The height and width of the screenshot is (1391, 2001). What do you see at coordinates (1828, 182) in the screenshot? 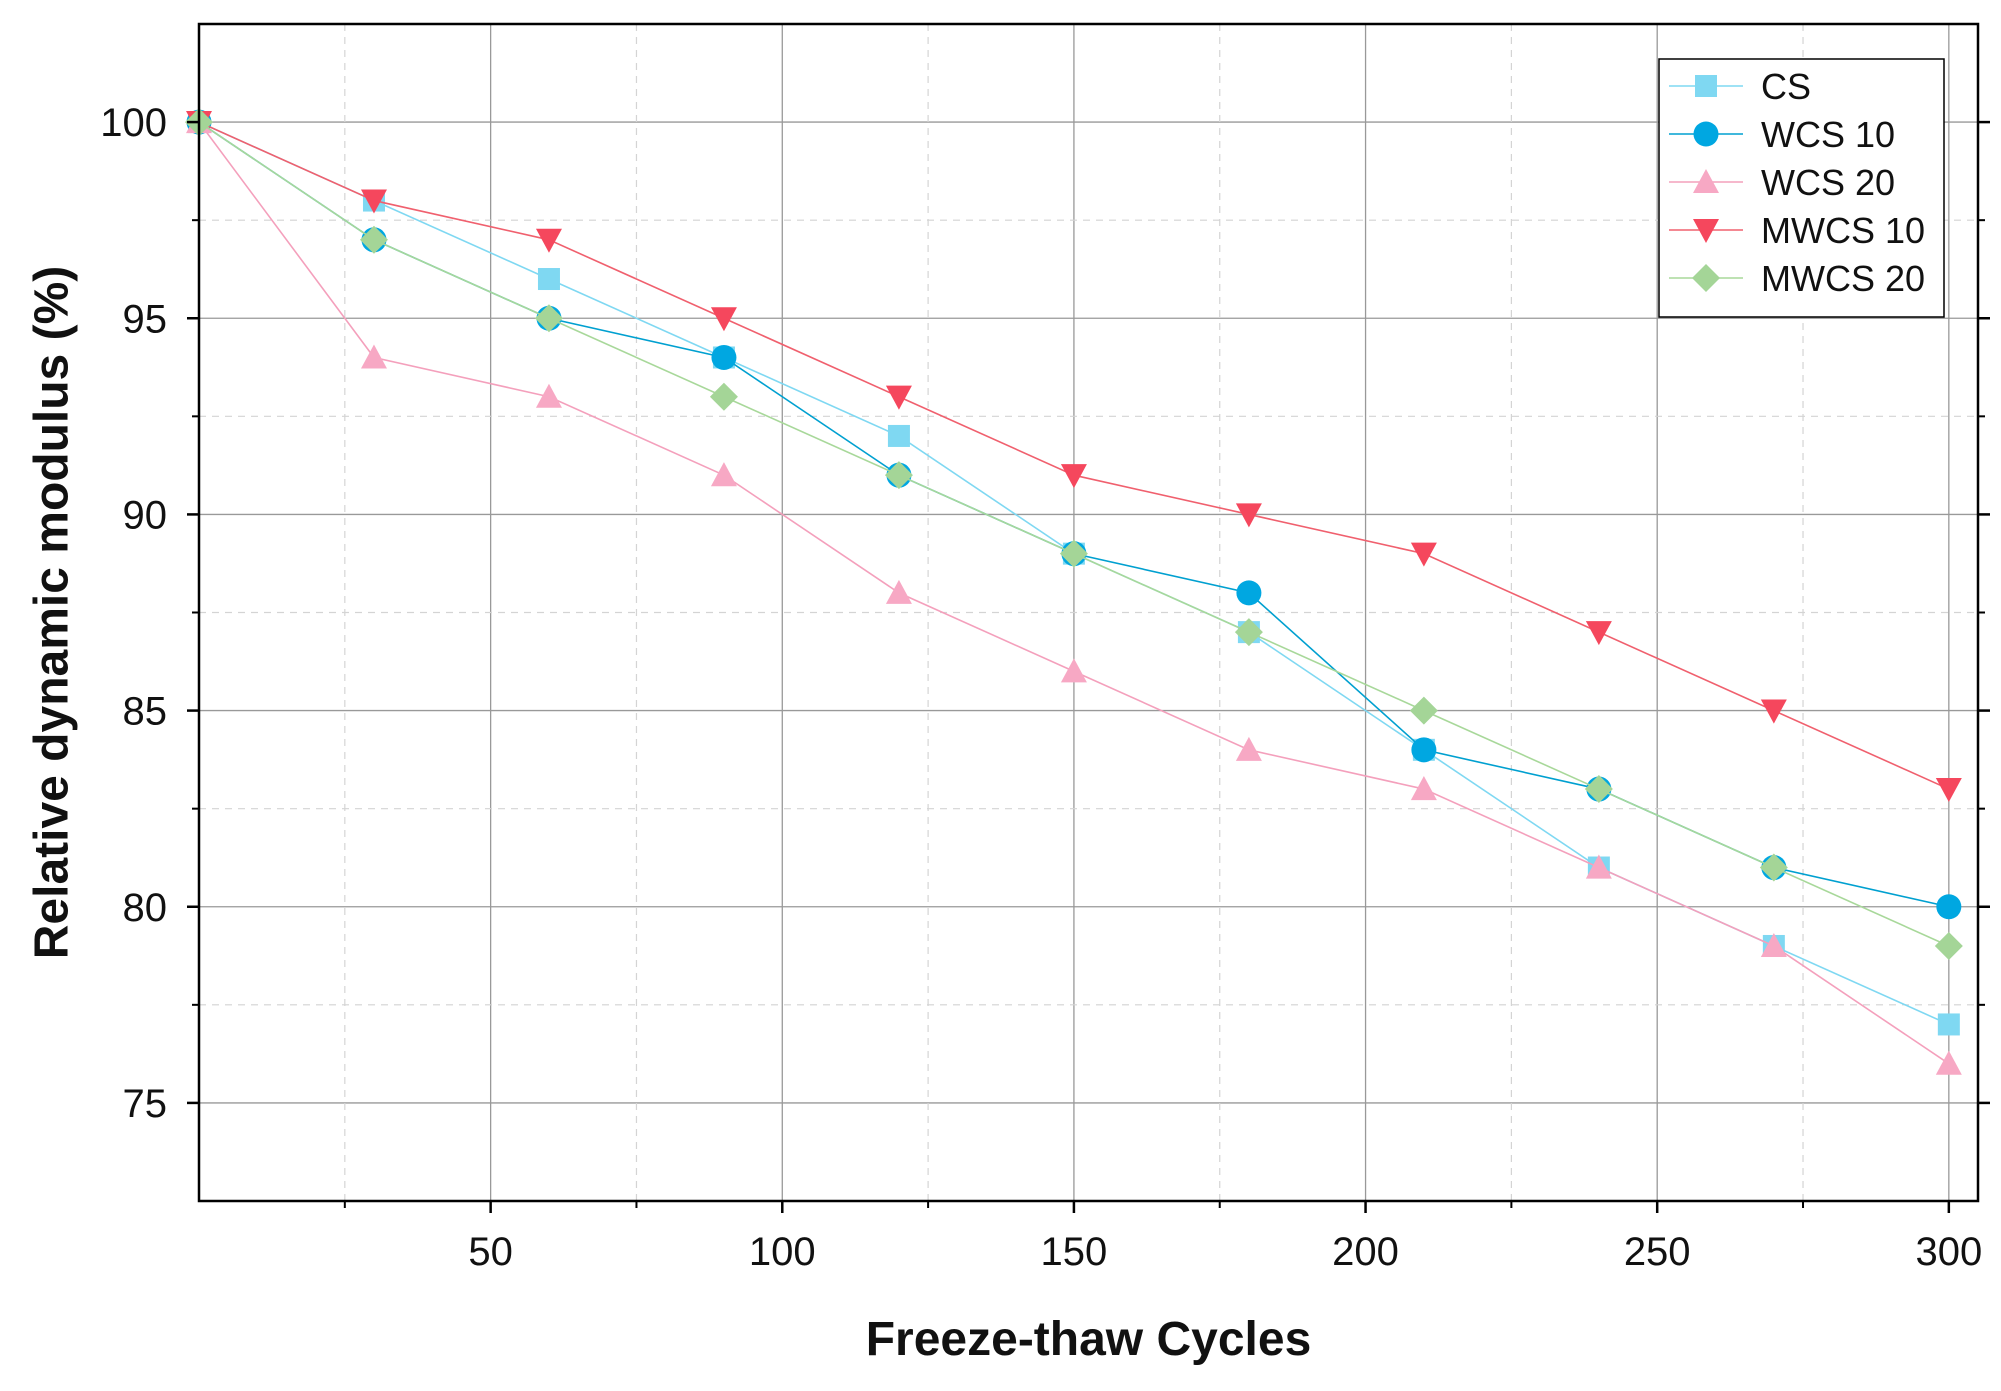
I see `legend-label-wcs-20: WCS 20` at bounding box center [1828, 182].